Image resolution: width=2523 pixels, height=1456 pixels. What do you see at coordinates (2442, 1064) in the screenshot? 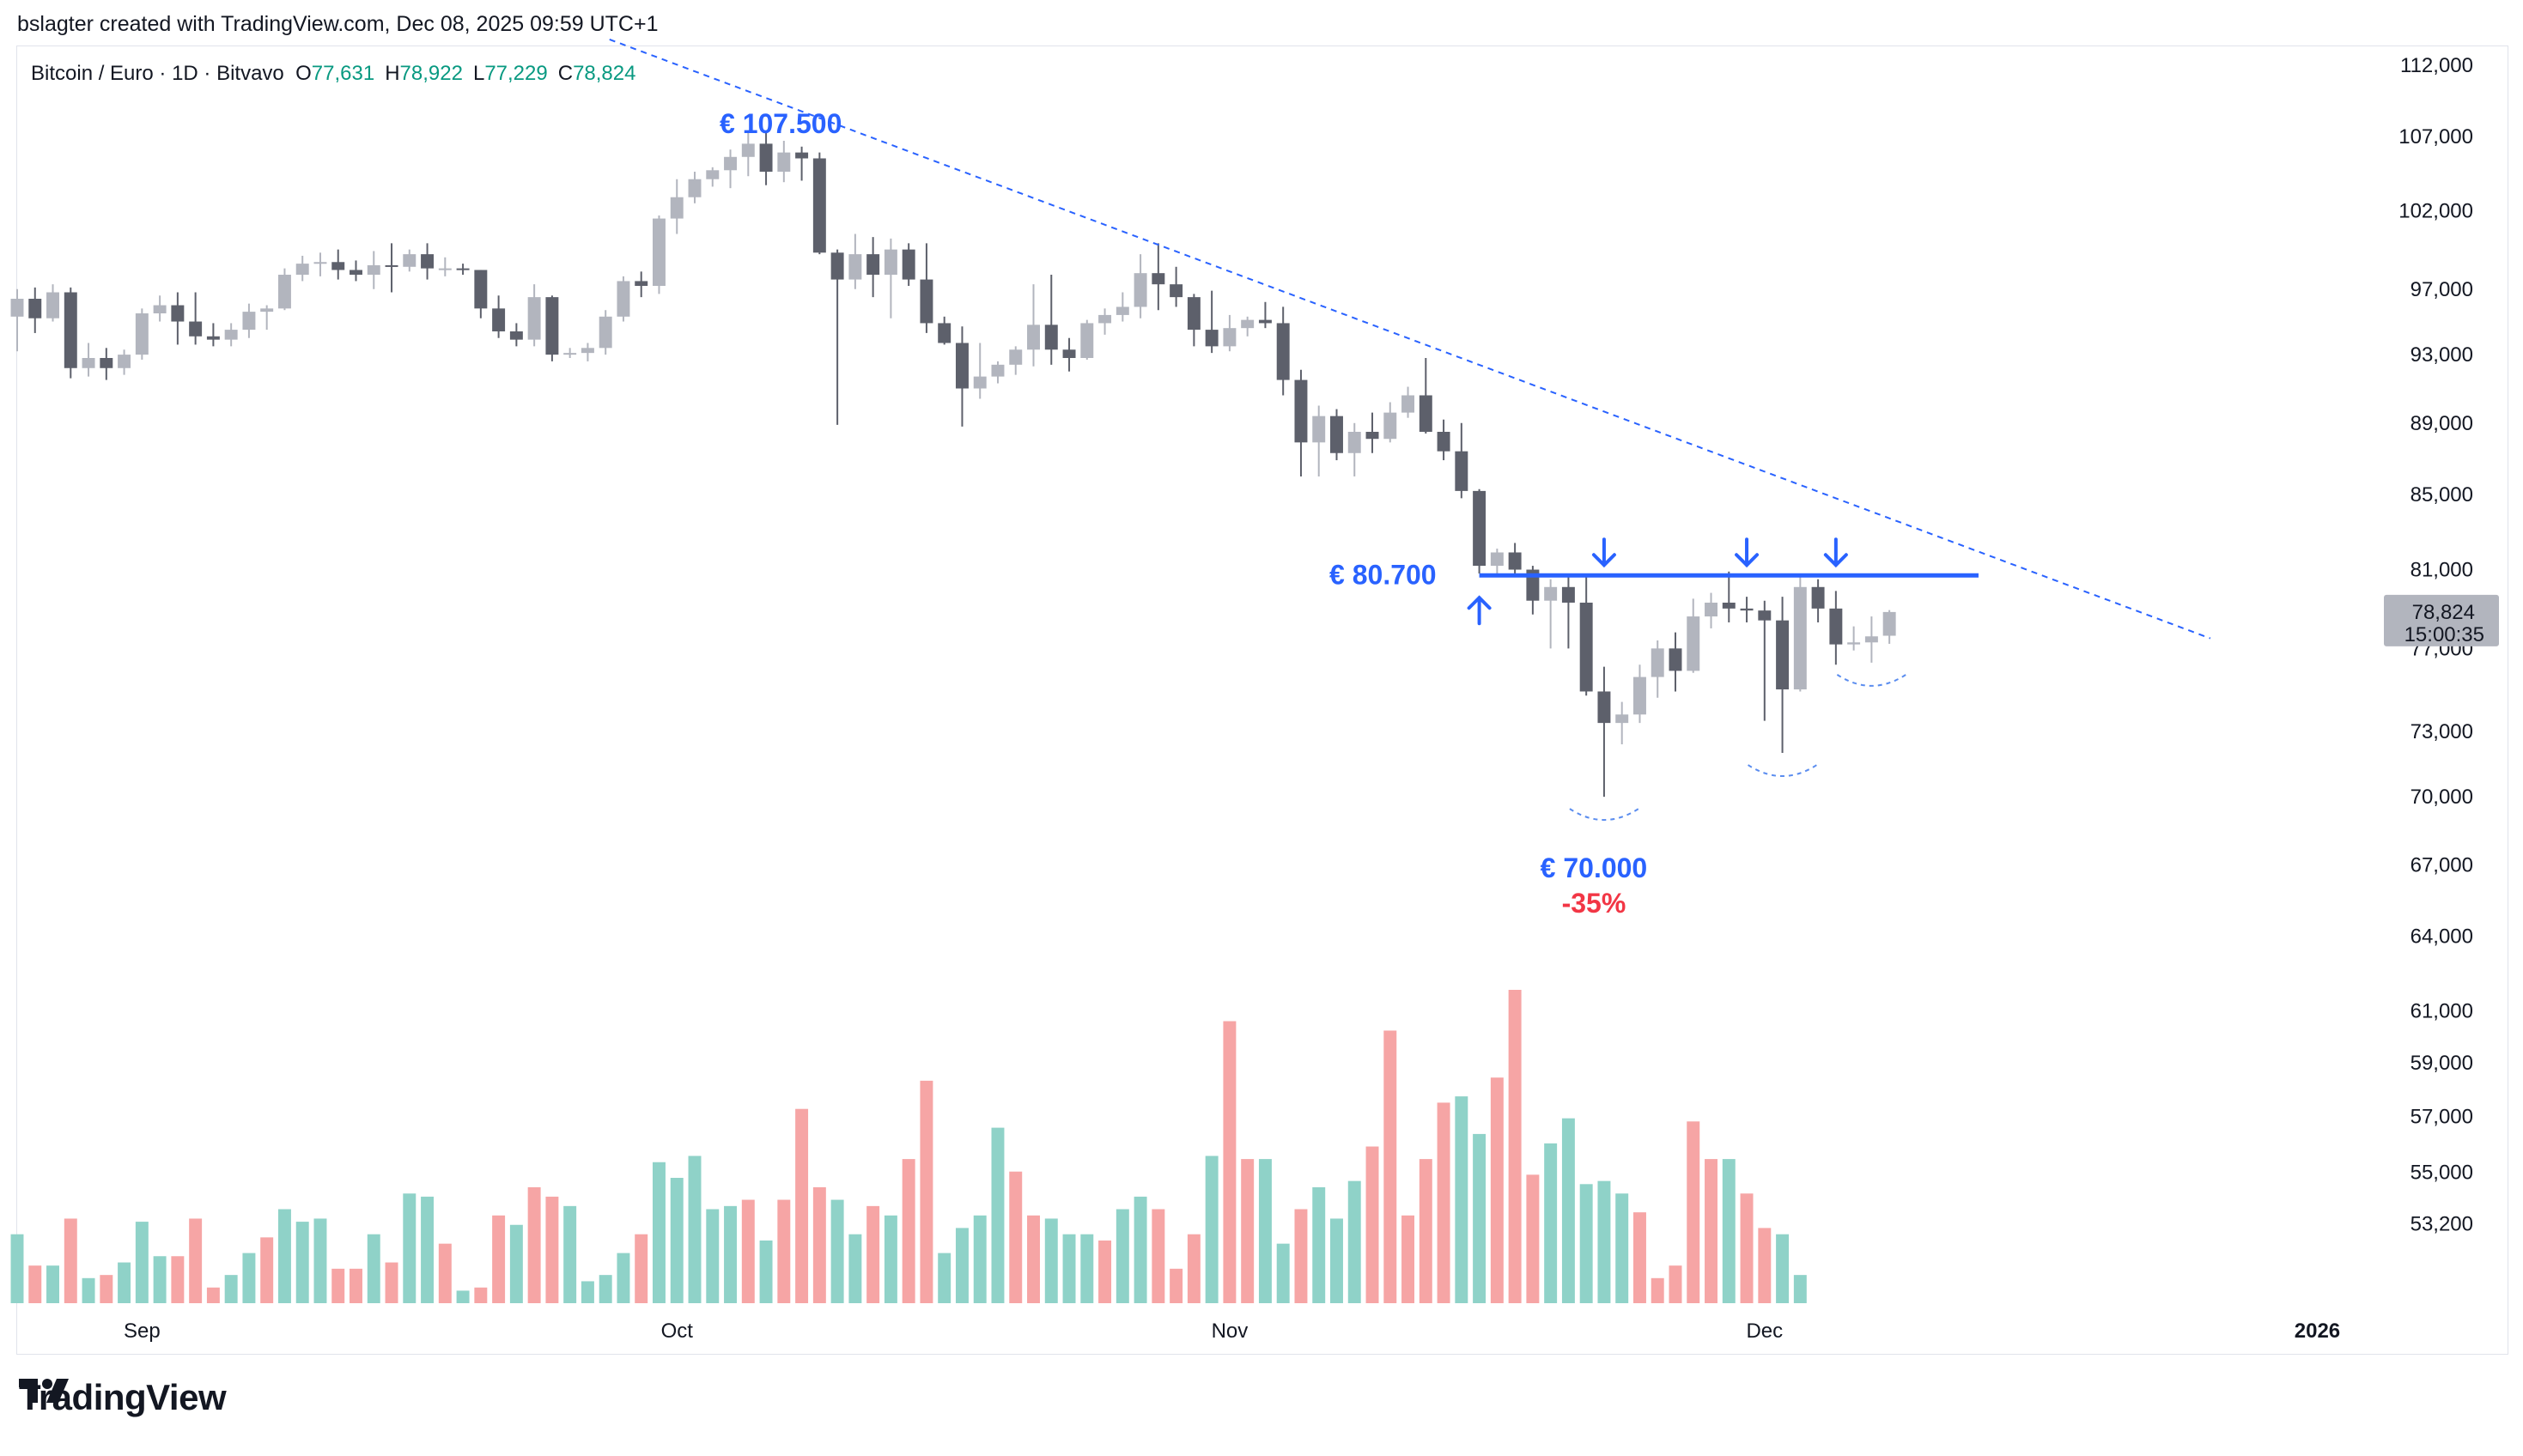
I see `price-tick-label: 59,000` at bounding box center [2442, 1064].